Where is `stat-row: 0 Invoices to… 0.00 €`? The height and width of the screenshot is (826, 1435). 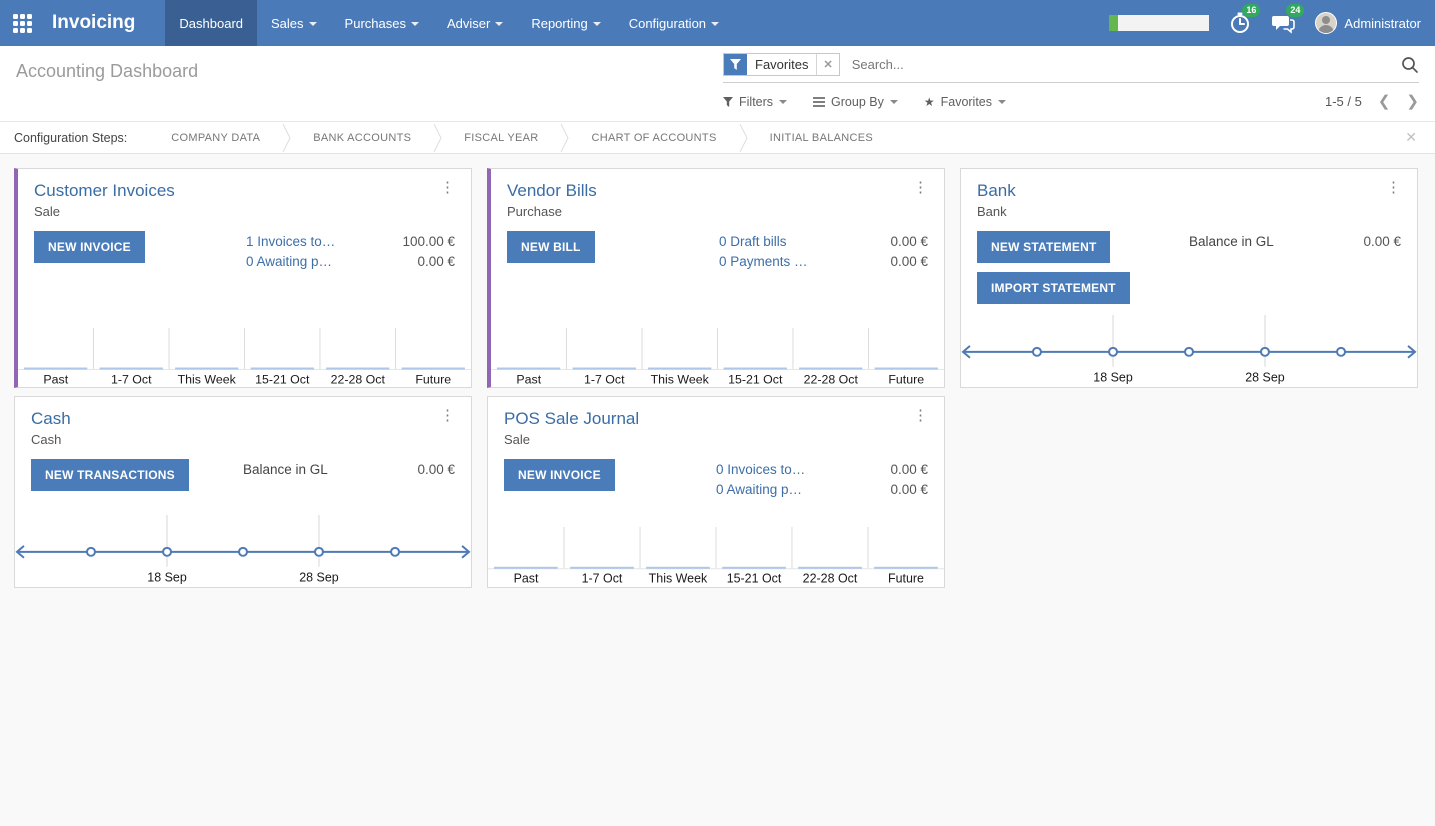 stat-row: 0 Invoices to… 0.00 € is located at coordinates (822, 469).